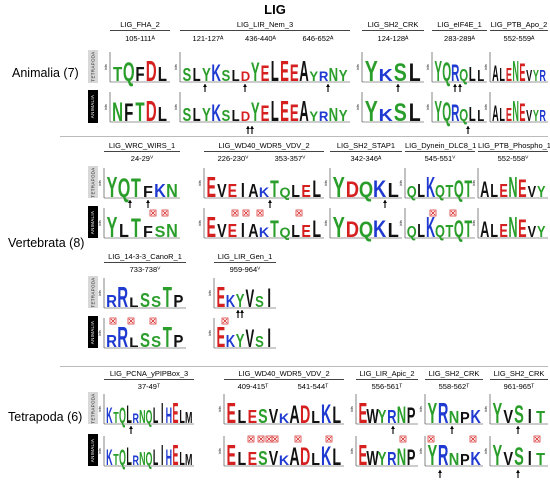  Describe the element at coordinates (145, 256) in the screenshot. I see `motif-name: LIG_14-3-3_CanoR_1` at that location.